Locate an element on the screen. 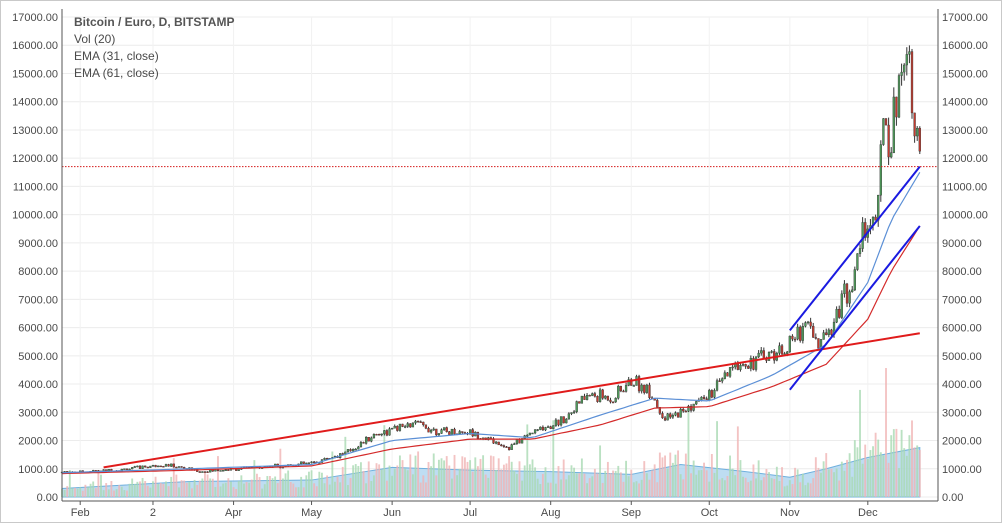 The image size is (1002, 523). y-tick-label-left: 8000.00 is located at coordinates (38, 272).